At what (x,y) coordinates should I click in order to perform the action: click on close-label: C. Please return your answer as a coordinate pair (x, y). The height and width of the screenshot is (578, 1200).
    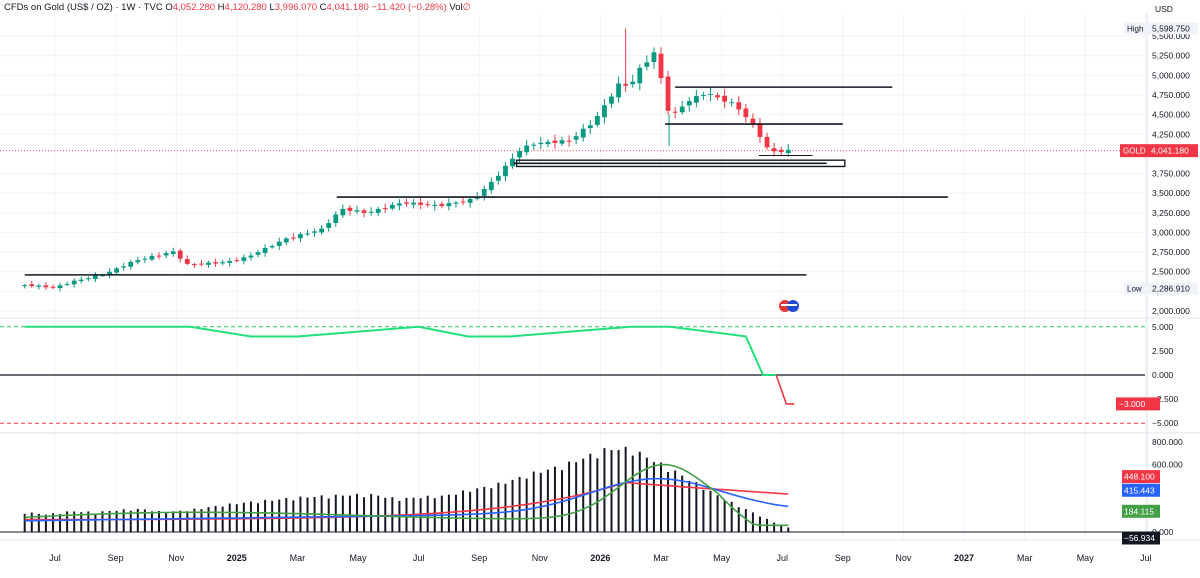
    Looking at the image, I should click on (323, 7).